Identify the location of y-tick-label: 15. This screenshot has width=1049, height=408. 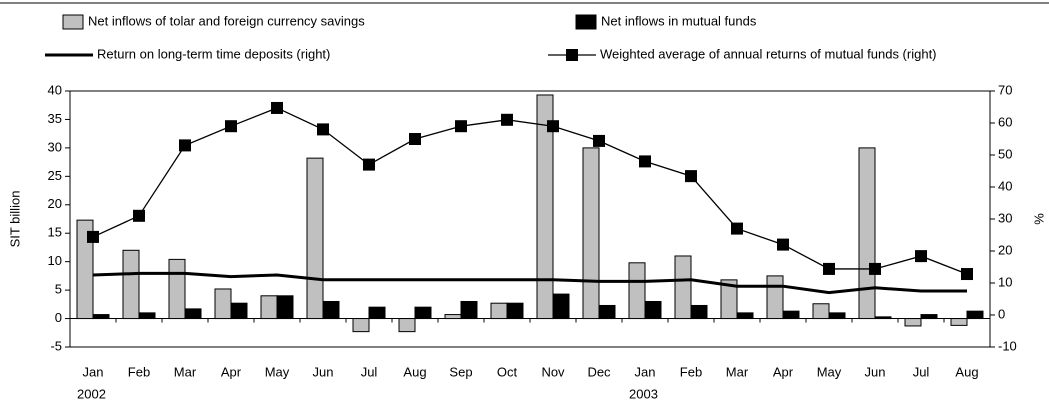
(55, 232).